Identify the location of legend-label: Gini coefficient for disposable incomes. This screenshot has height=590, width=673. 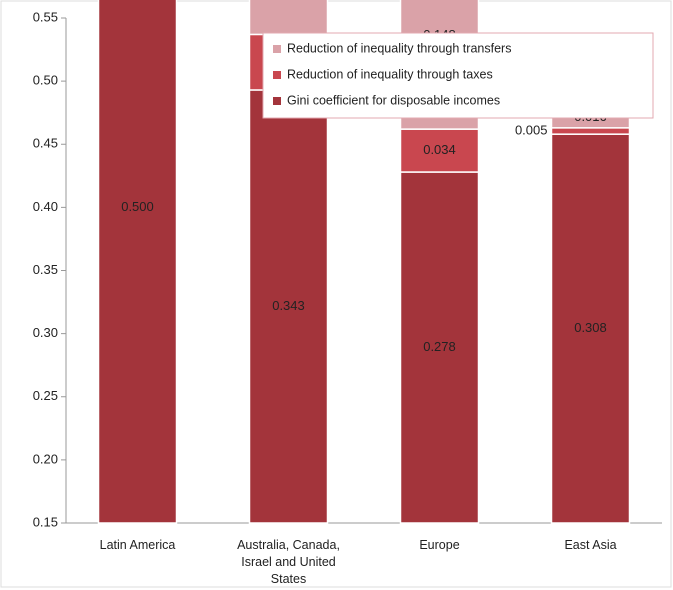
(393, 100).